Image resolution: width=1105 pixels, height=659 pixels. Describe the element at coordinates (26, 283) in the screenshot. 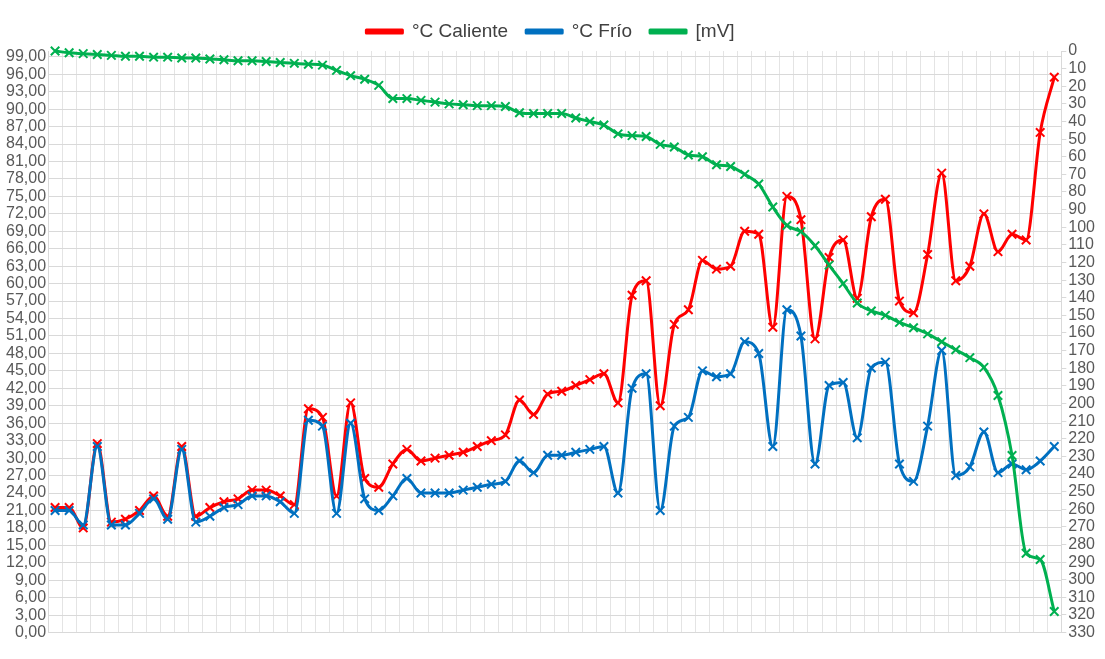

I see `y-tick-label: 60,00` at that location.